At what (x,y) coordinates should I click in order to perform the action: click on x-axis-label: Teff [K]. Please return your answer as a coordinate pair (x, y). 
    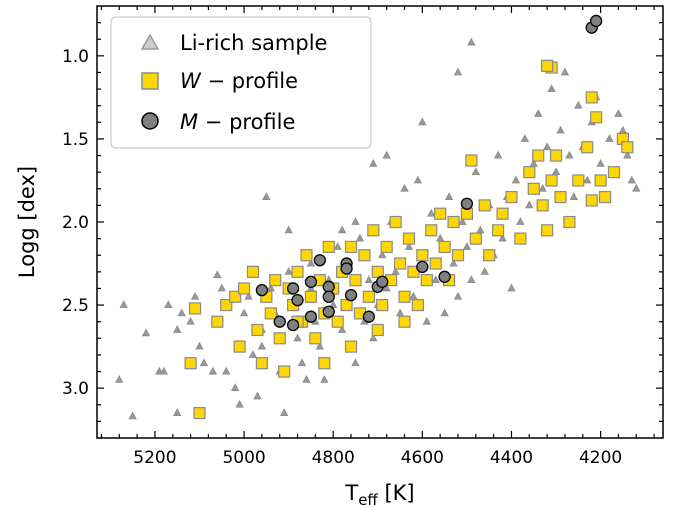
    Looking at the image, I should click on (379, 494).